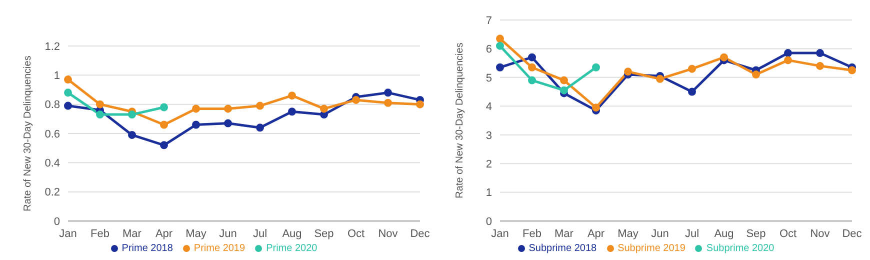  I want to click on y-tick-label: 6, so click(489, 50).